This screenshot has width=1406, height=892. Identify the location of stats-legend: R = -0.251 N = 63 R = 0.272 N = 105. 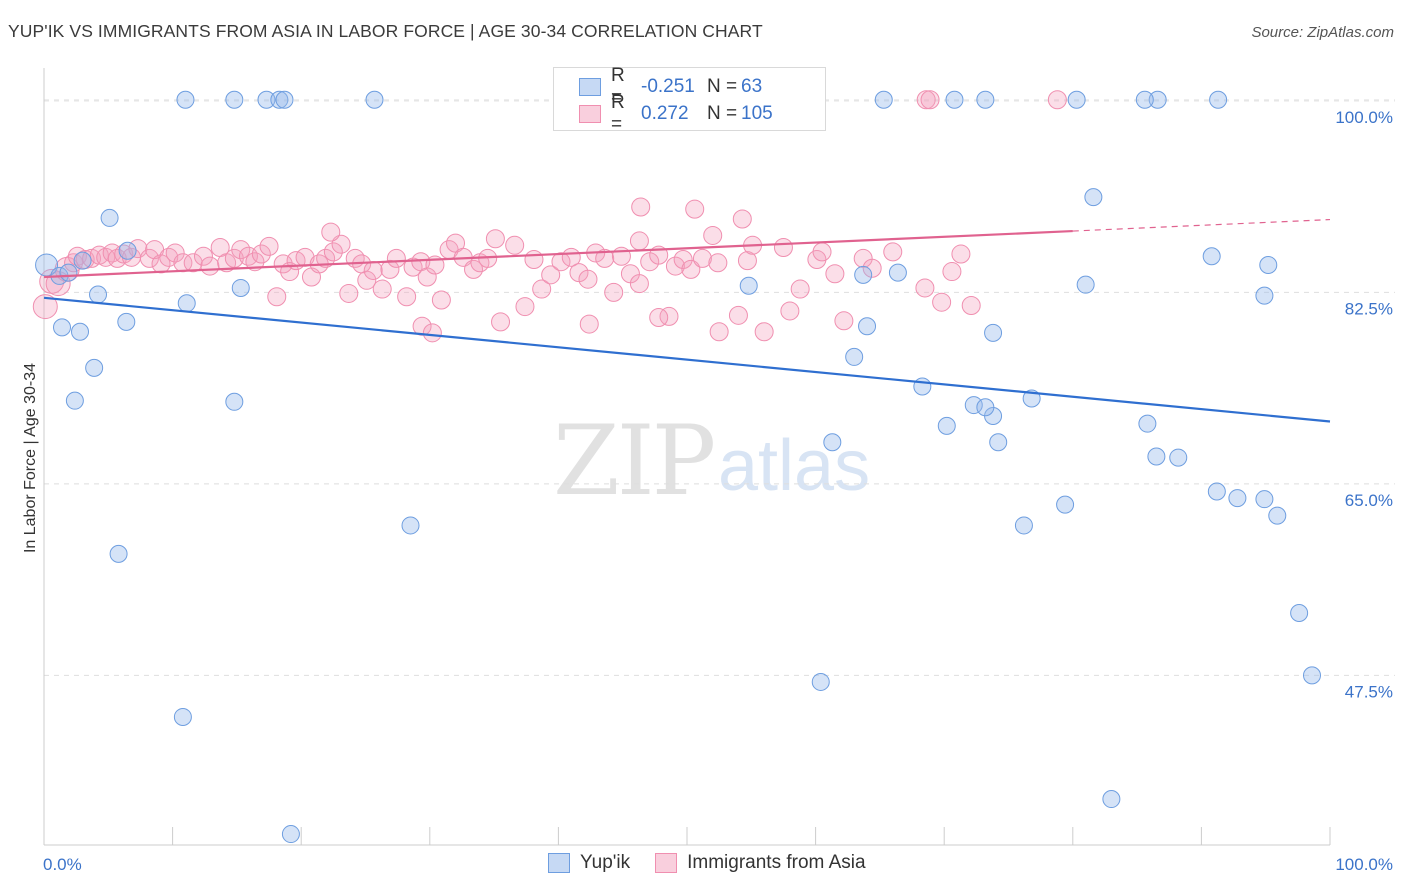
(689, 100).